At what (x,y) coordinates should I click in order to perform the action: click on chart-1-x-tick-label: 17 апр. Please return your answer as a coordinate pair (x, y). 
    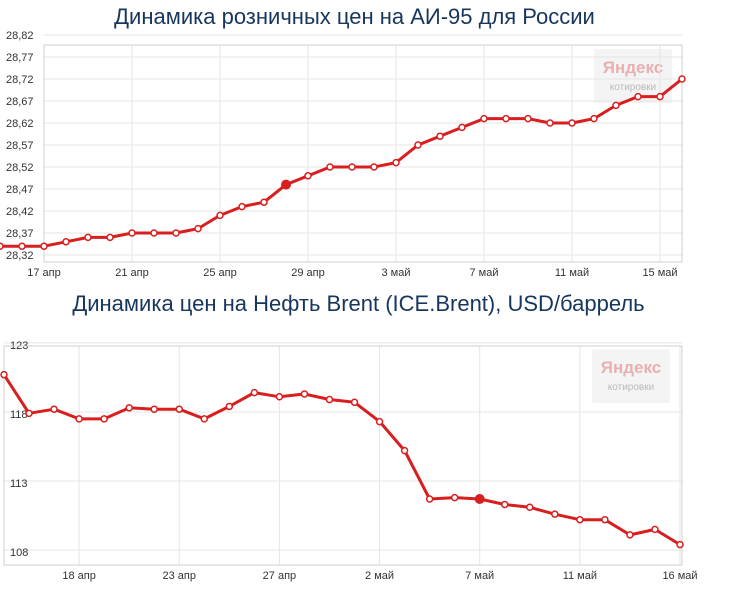
    Looking at the image, I should click on (43, 273).